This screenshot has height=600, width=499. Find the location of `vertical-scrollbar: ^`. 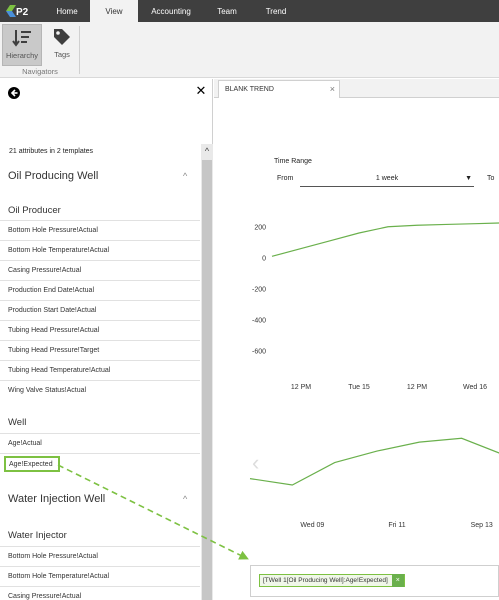

vertical-scrollbar: ^ is located at coordinates (207, 372).